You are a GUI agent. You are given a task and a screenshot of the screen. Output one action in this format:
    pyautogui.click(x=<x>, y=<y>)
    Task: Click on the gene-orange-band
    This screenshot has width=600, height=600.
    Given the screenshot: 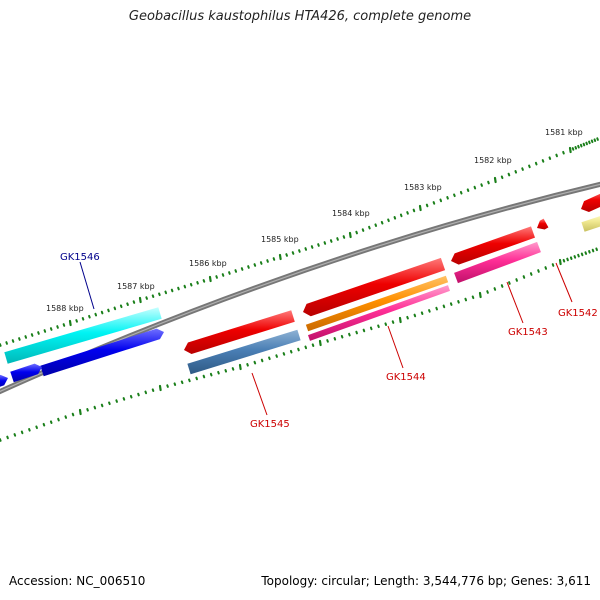 What is the action you would take?
    pyautogui.click(x=377, y=303)
    